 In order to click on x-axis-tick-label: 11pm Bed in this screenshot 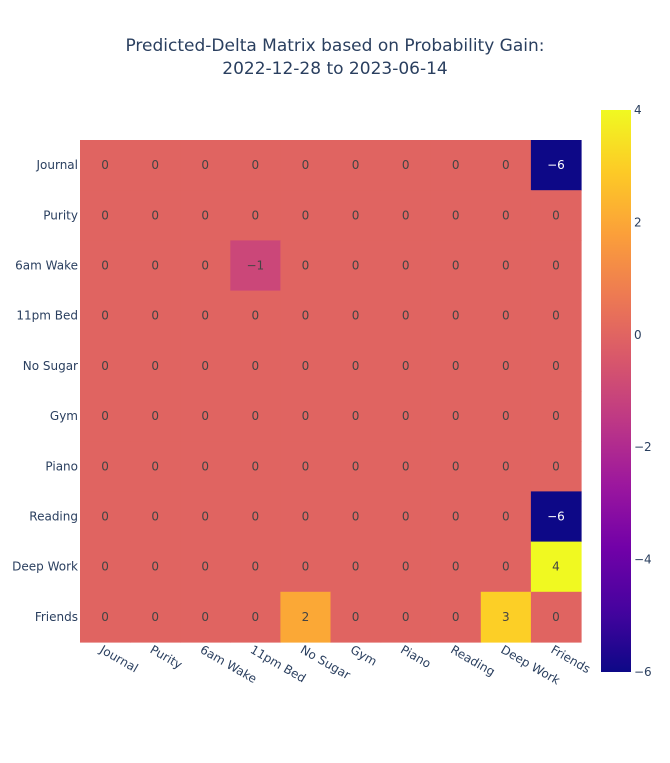, I will do `click(278, 663)`.